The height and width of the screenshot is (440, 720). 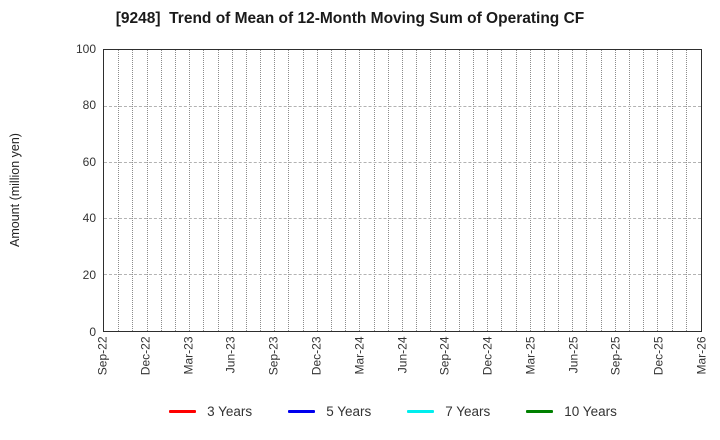 What do you see at coordinates (15, 190) in the screenshot?
I see `y-axis-label: Amount (million yen)` at bounding box center [15, 190].